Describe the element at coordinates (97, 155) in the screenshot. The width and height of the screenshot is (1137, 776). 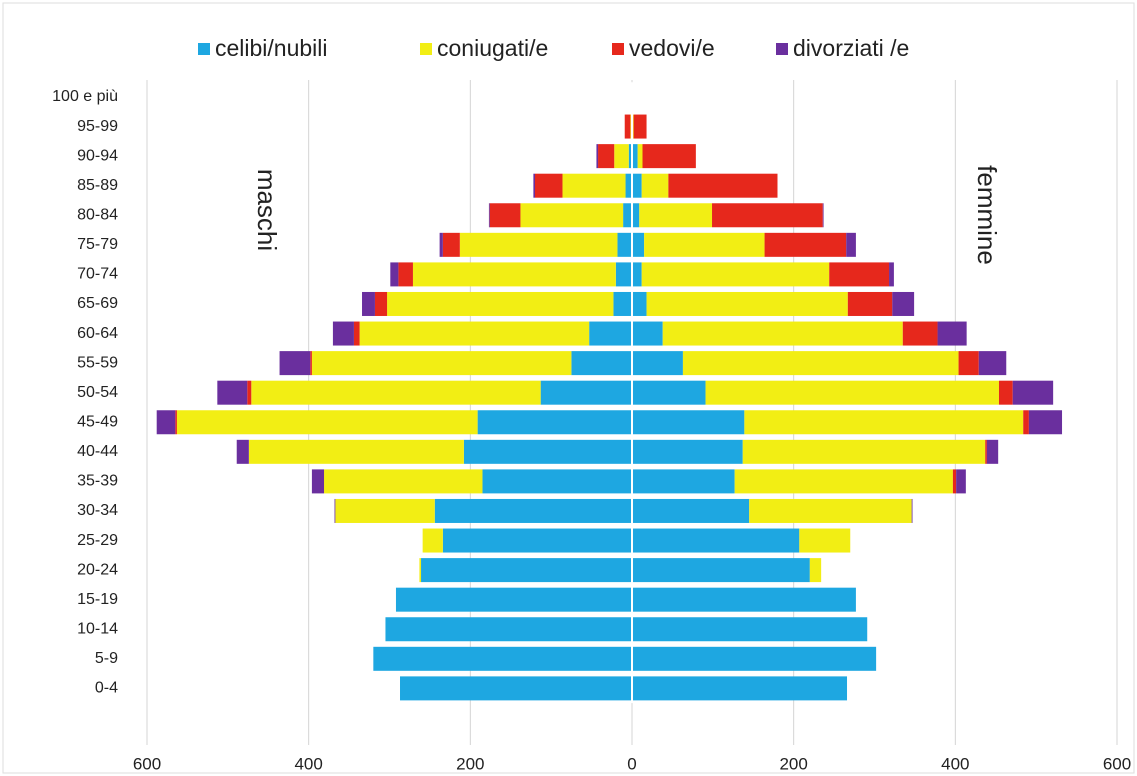
I see `y-tick-label: 90-94` at that location.